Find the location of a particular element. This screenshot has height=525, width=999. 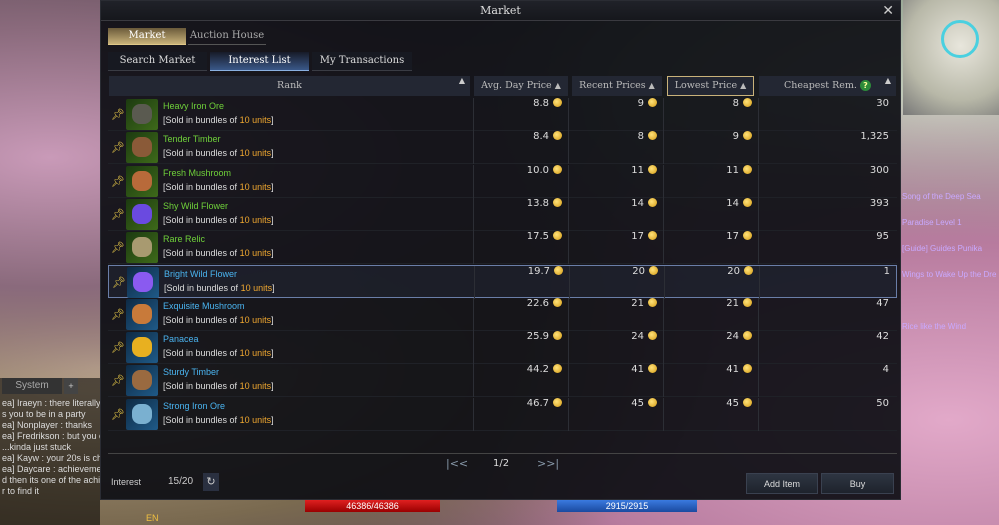

tab-market: Market is located at coordinates (147, 36).